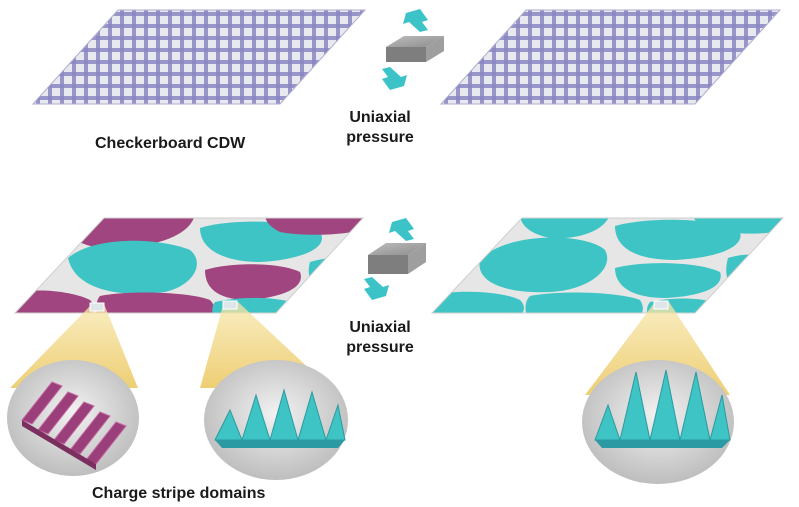  Describe the element at coordinates (179, 493) in the screenshot. I see `charge-stripe-domains-label: Charge stripe domains` at that location.